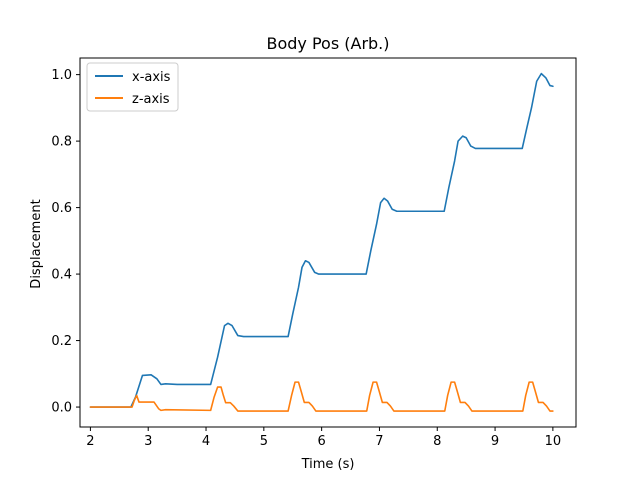 The image size is (640, 480). Describe the element at coordinates (61, 142) in the screenshot. I see `y-tick-label: 0.8` at that location.